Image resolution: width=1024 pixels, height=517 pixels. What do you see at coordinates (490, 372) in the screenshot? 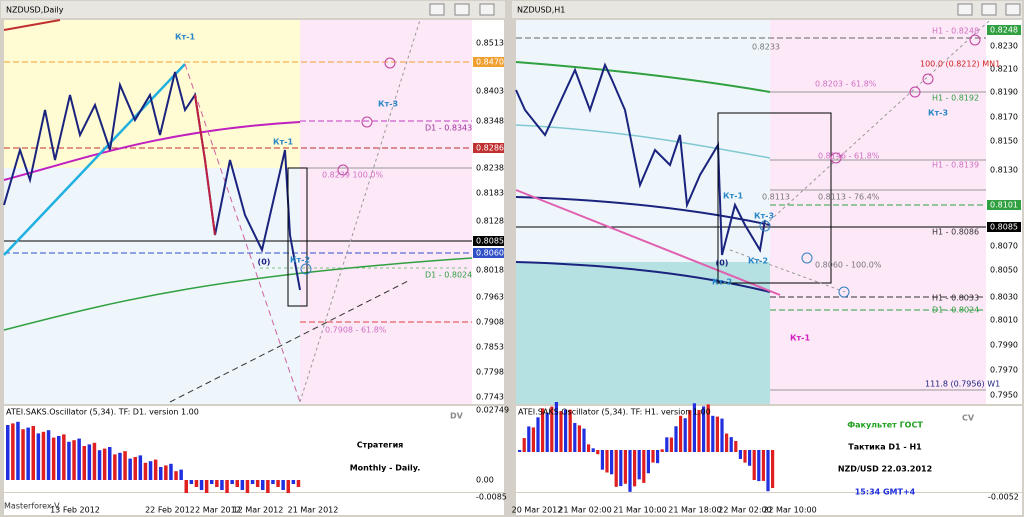
I see `y-tick-label: 0.7798` at bounding box center [490, 372].